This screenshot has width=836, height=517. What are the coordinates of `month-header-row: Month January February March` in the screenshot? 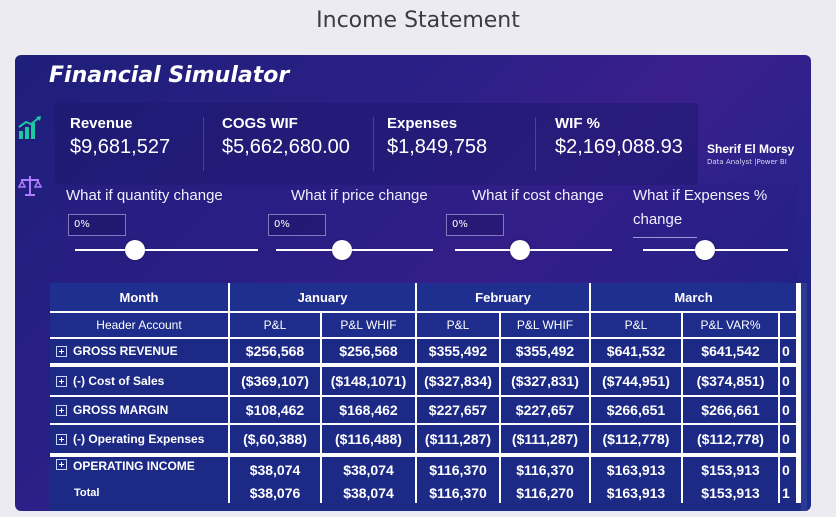 It's located at (428, 297).